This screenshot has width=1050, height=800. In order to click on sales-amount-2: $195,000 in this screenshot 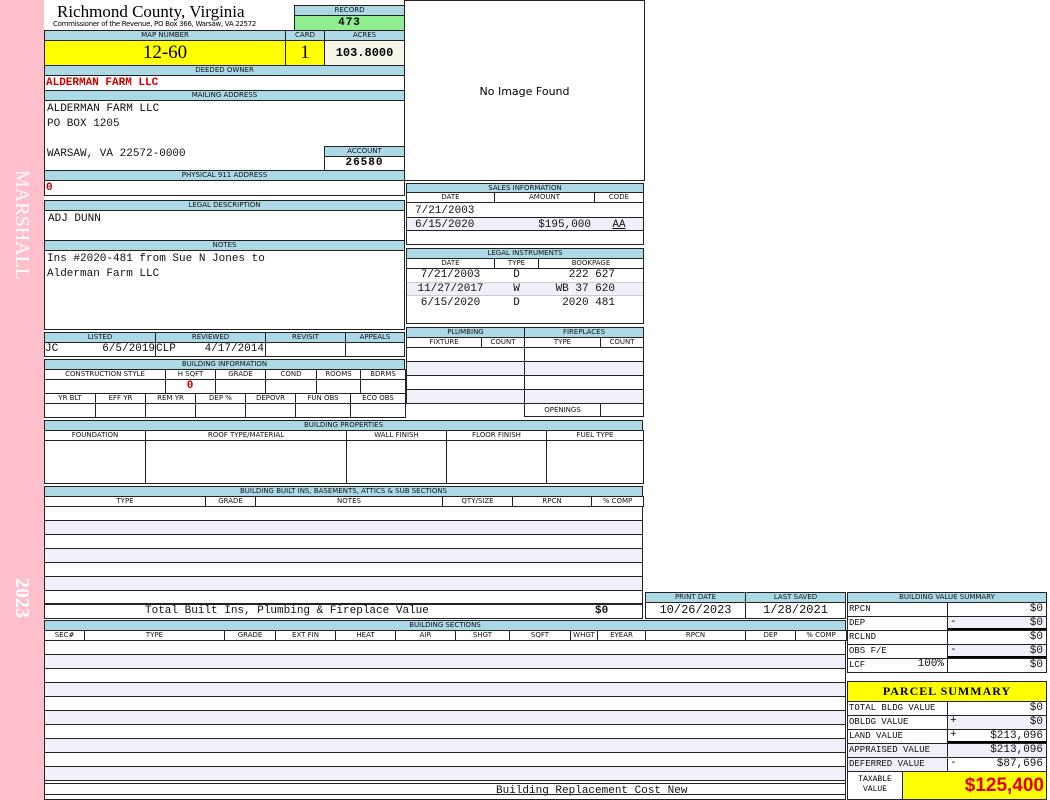, I will do `click(564, 225)`.